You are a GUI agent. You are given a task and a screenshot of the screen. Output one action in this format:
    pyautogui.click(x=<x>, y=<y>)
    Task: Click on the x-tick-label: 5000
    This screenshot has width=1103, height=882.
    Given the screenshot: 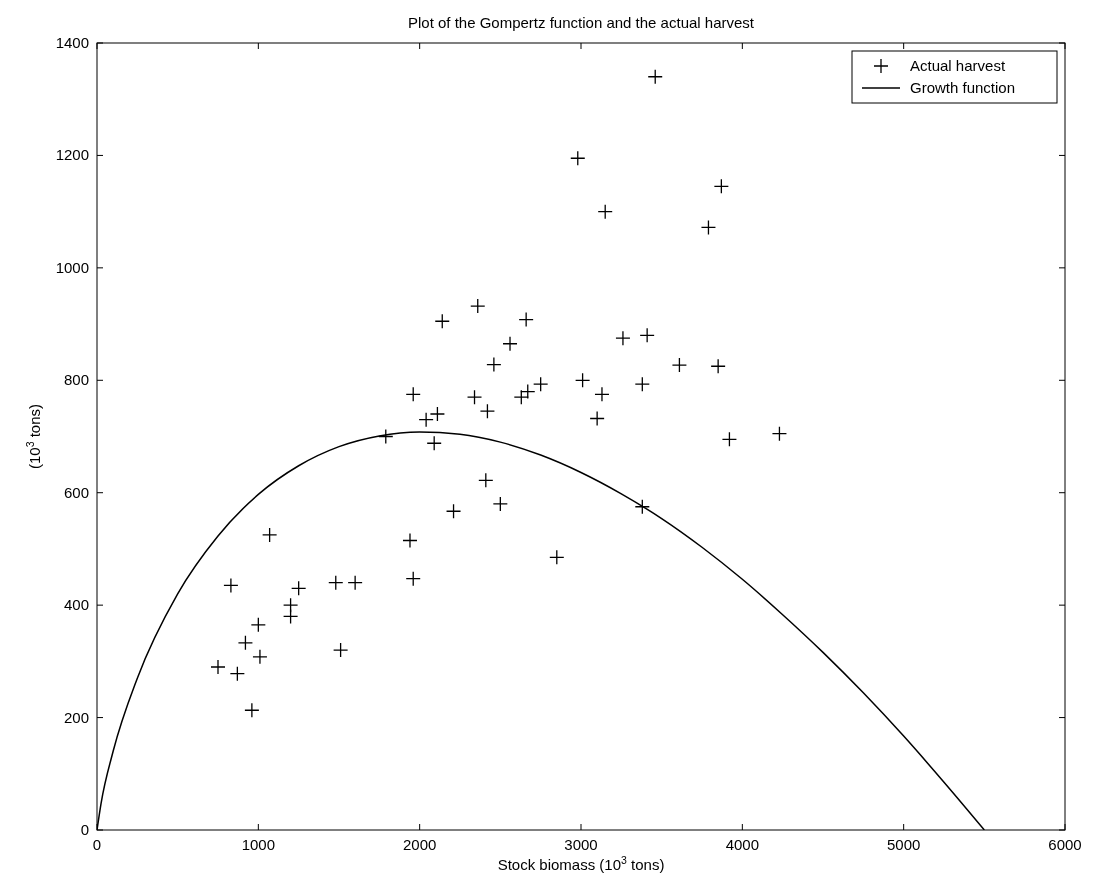 What is the action you would take?
    pyautogui.click(x=903, y=844)
    